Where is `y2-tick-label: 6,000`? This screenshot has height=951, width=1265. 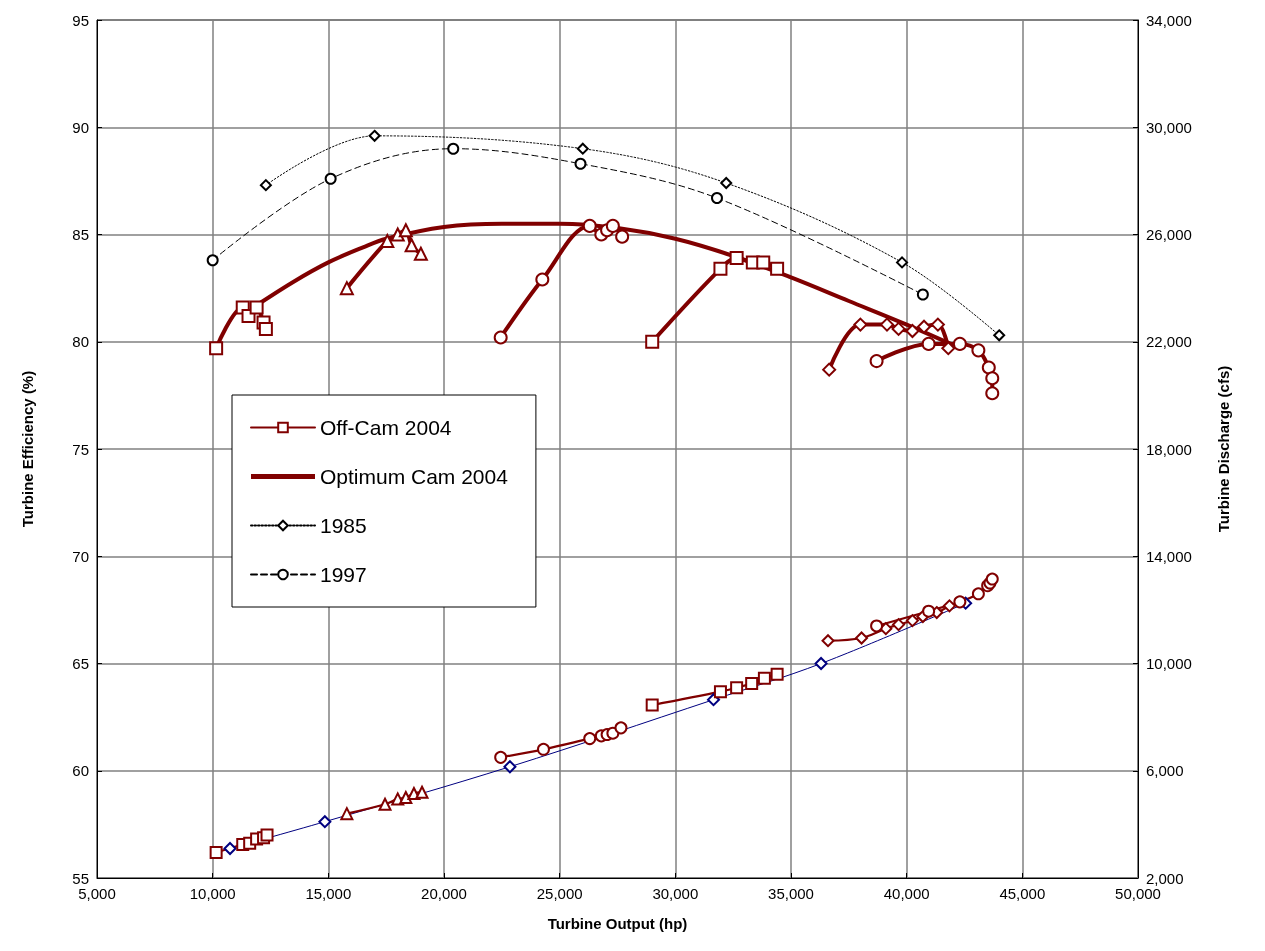
y2-tick-label: 6,000 is located at coordinates (1165, 771).